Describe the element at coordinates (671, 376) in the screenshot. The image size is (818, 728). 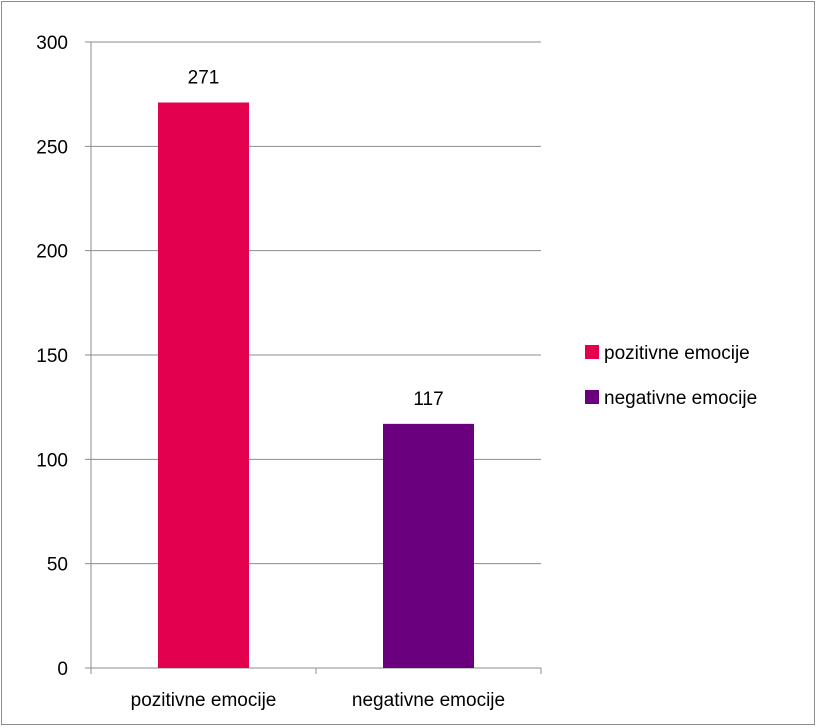
I see `legend: pozitivne emocije negativne emocije` at that location.